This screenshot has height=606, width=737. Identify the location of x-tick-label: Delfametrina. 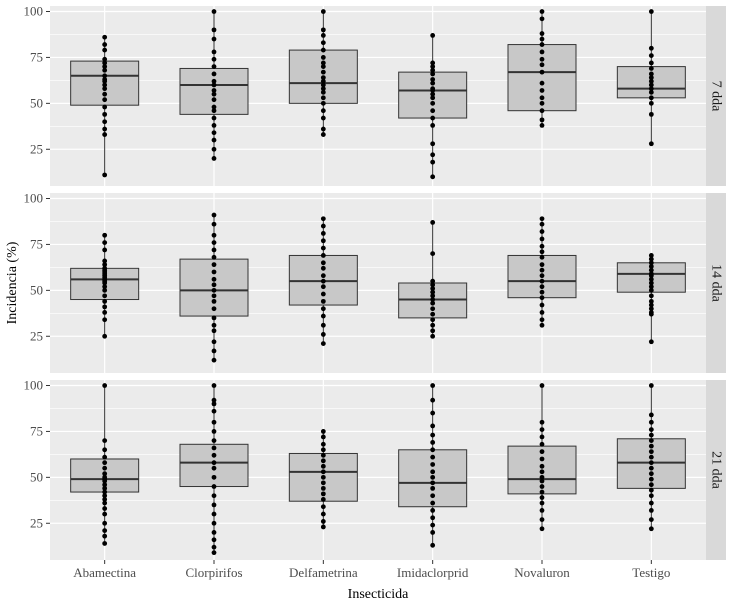
(323, 572).